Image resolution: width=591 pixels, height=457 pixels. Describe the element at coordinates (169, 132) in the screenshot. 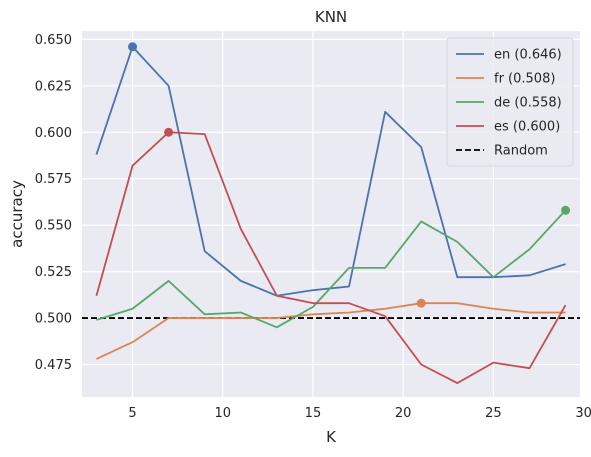

I see `best-point-es` at that location.